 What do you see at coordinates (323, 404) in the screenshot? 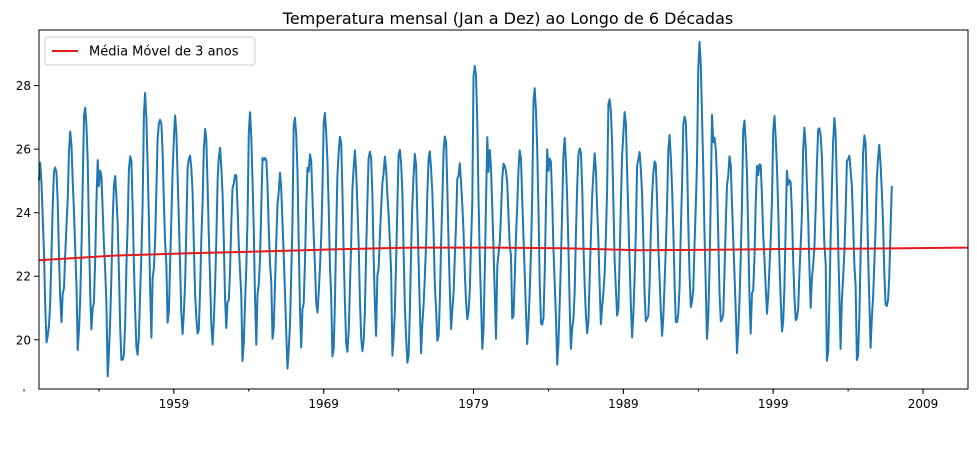
I see `x-tick-label: 1969` at bounding box center [323, 404].